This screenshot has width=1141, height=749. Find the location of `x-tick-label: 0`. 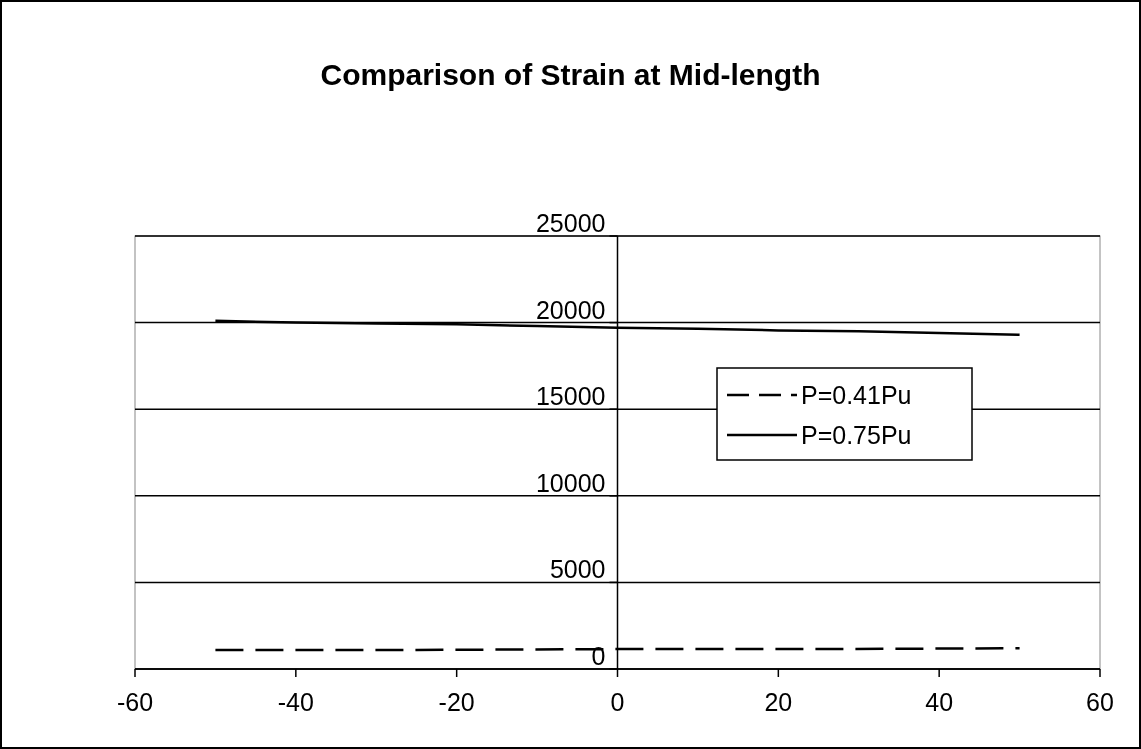

x-tick-label: 0 is located at coordinates (617, 702).